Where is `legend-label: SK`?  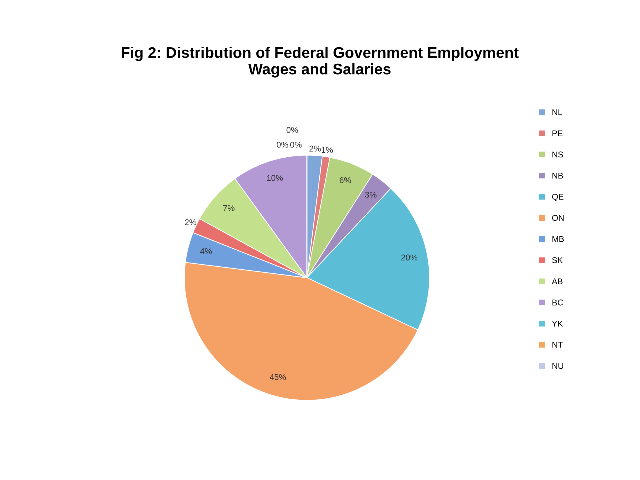
legend-label: SK is located at coordinates (558, 261).